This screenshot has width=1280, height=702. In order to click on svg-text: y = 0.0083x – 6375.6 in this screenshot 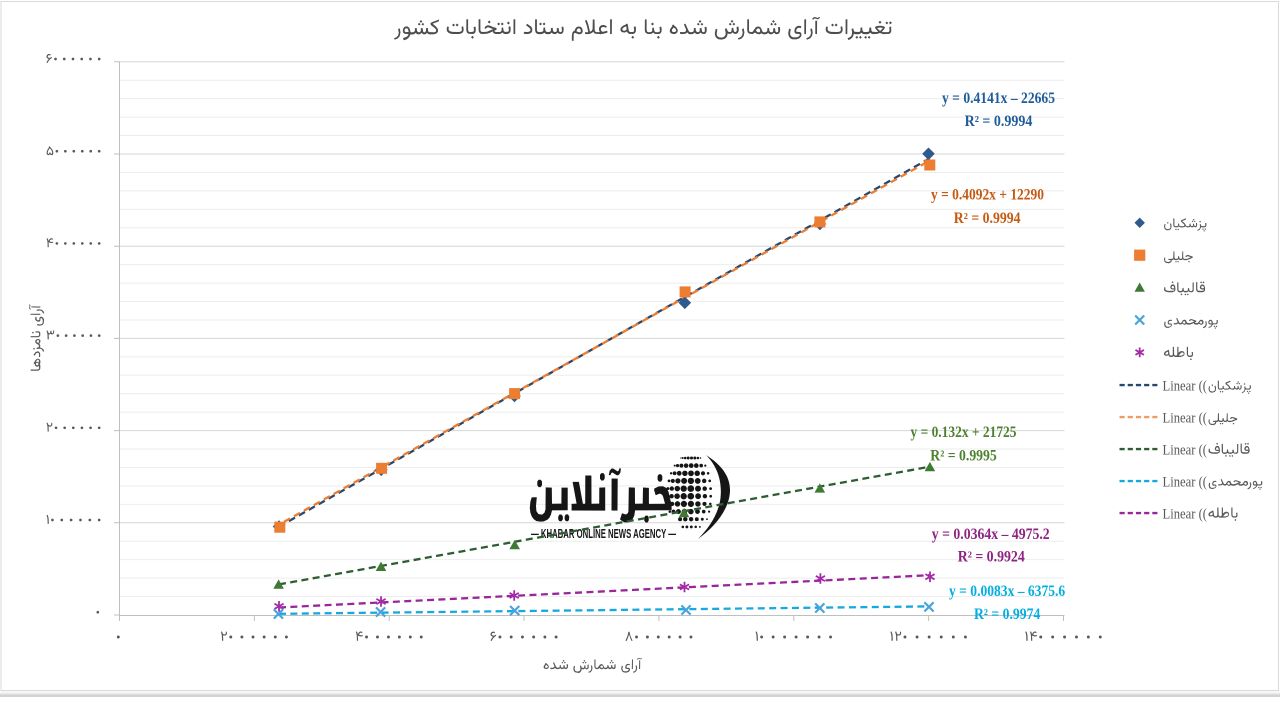, I will do `click(1007, 591)`.